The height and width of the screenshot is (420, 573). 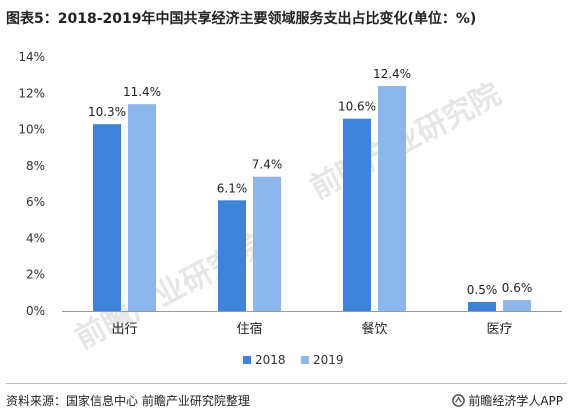 What do you see at coordinates (270, 360) in the screenshot?
I see `legend-label: 2018` at bounding box center [270, 360].